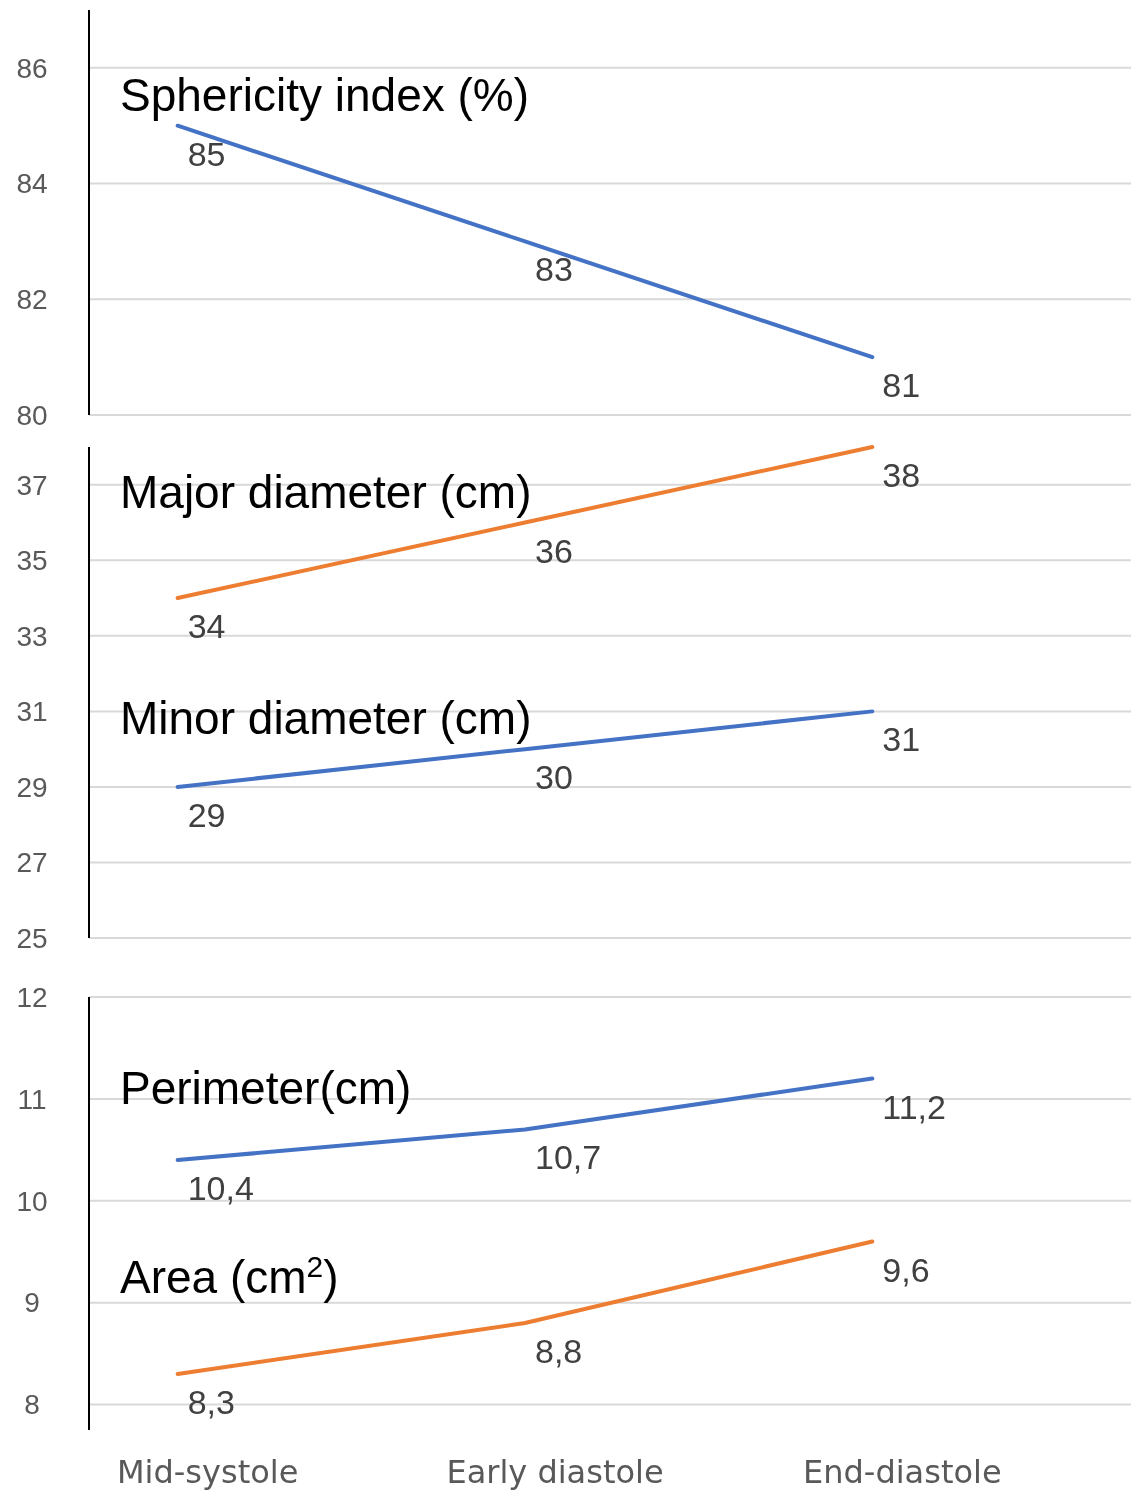  What do you see at coordinates (554, 777) in the screenshot?
I see `data-label: 30` at bounding box center [554, 777].